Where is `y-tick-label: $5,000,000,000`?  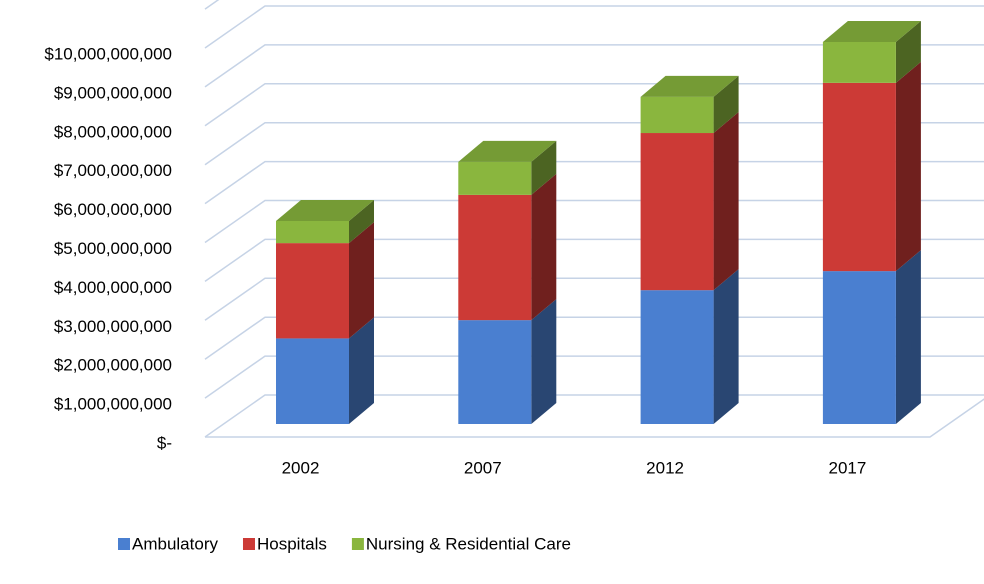
y-tick-label: $5,000,000,000 is located at coordinates (113, 248).